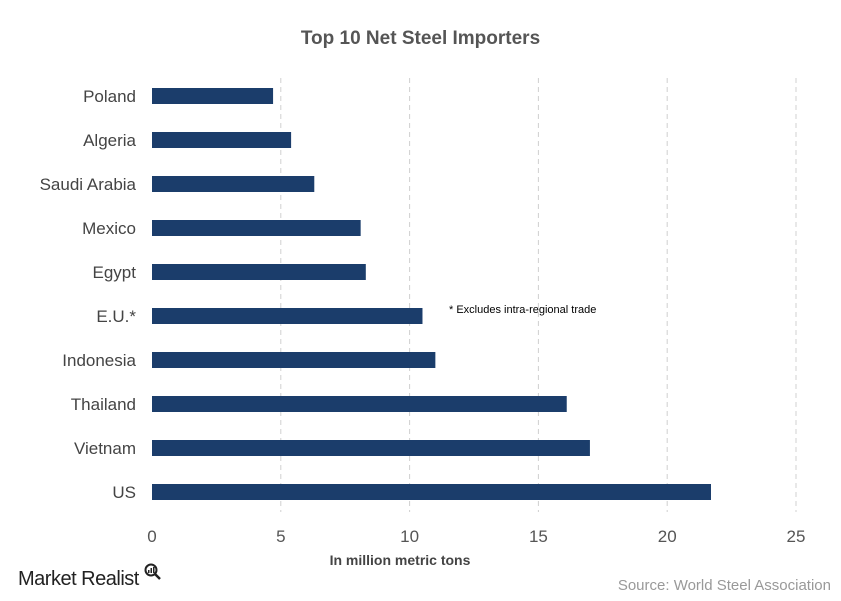 The image size is (841, 601). What do you see at coordinates (115, 272) in the screenshot?
I see `y-tick-label: Egypt` at bounding box center [115, 272].